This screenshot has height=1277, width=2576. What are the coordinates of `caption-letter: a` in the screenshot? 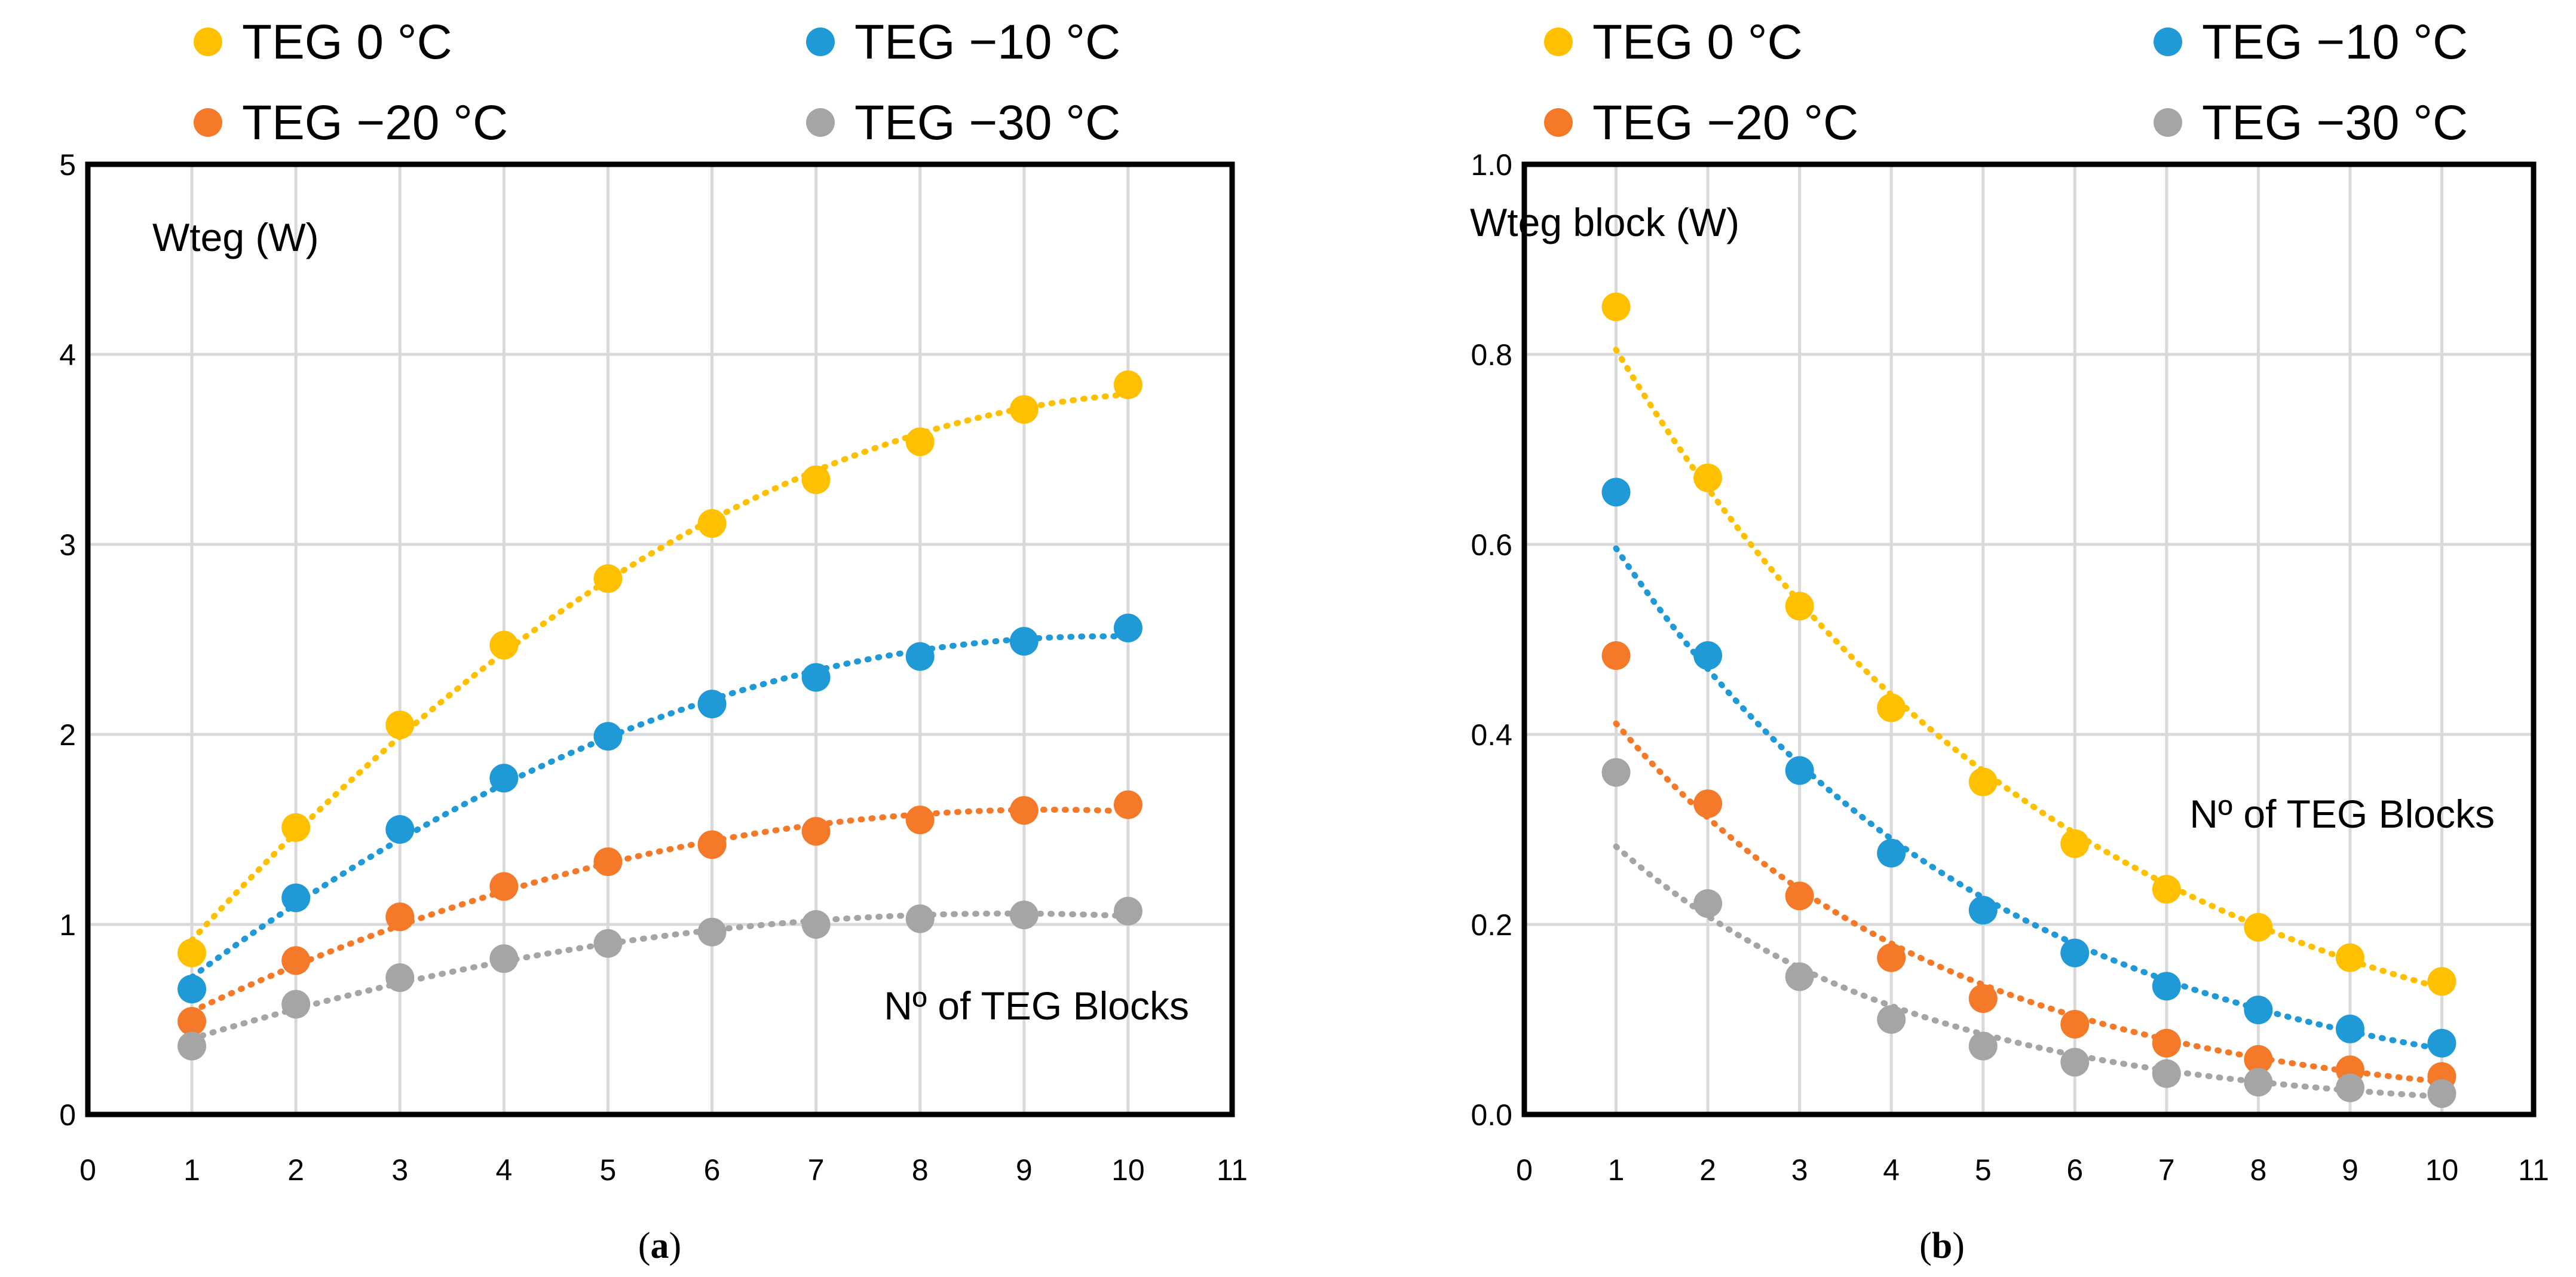 It's located at (660, 1246).